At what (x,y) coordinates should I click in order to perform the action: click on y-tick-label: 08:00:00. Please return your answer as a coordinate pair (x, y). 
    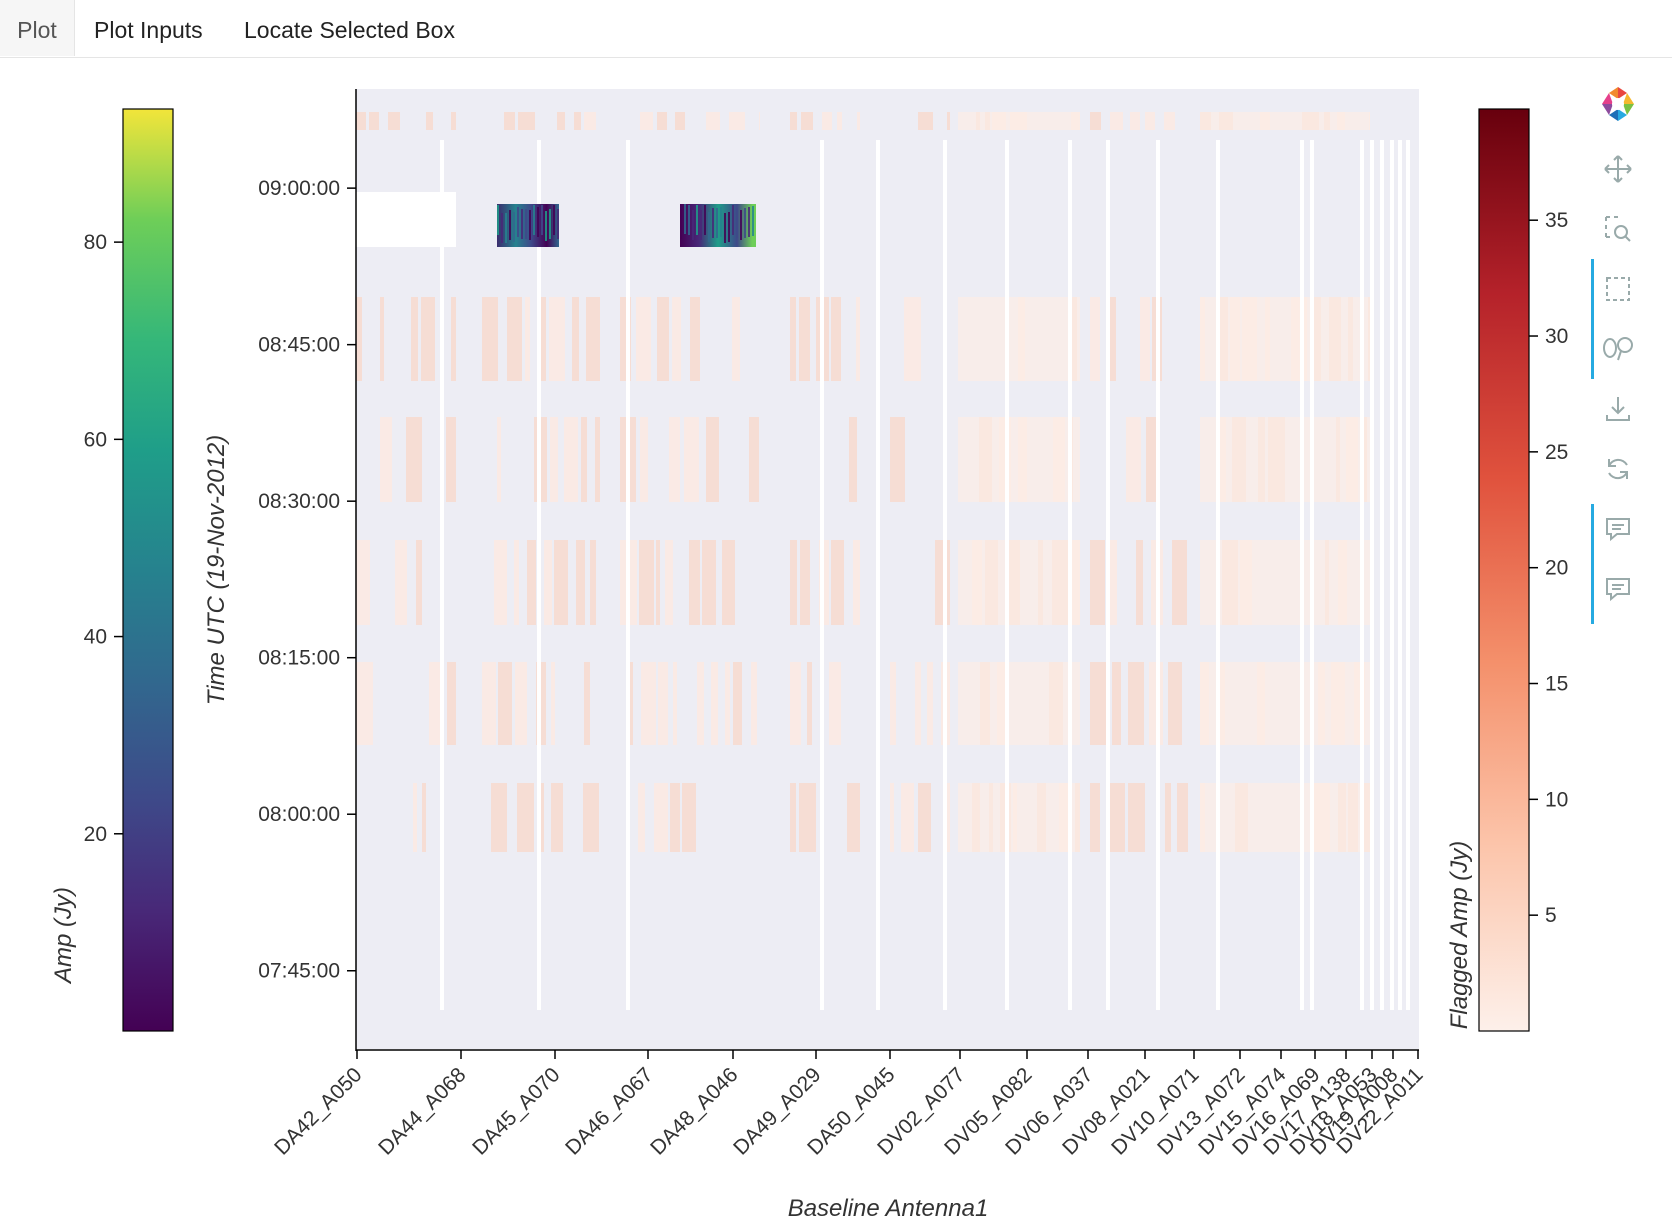
    Looking at the image, I should click on (299, 814).